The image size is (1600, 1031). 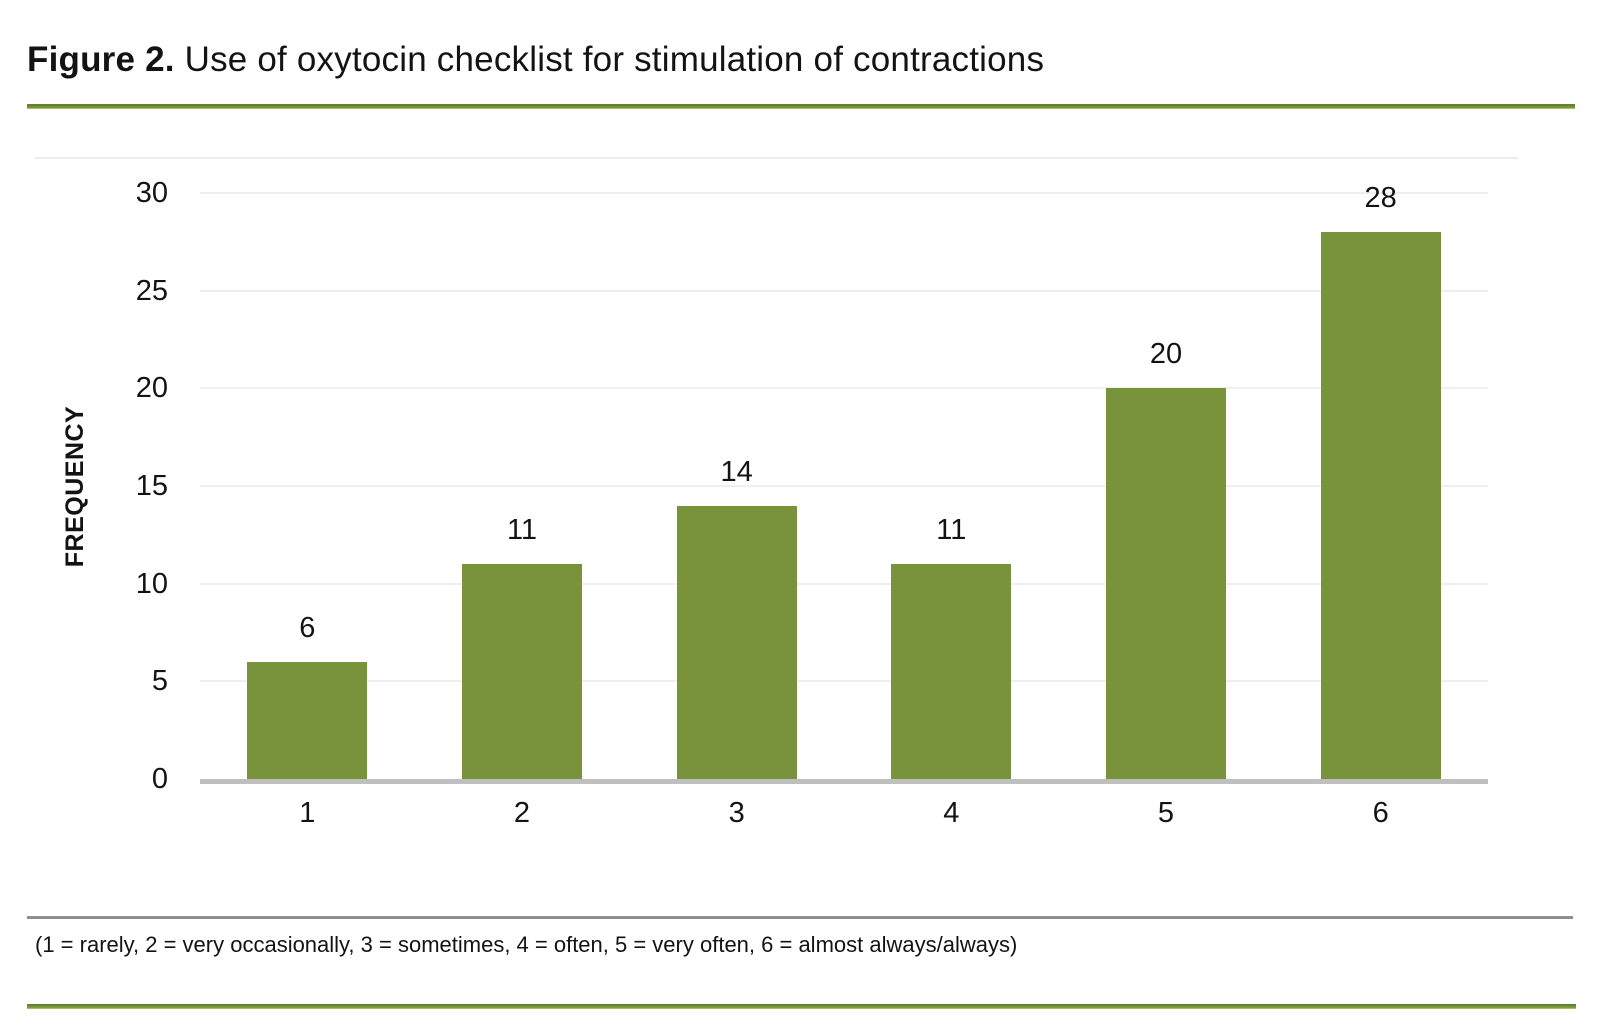 I want to click on x-category-label: 5, so click(x=1166, y=813).